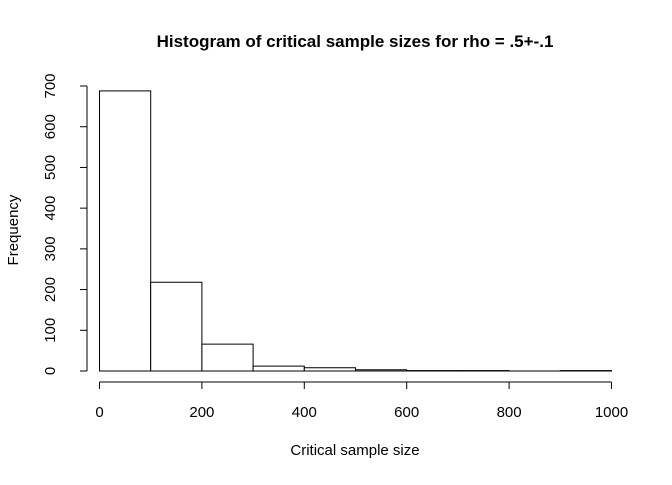  What do you see at coordinates (50, 289) in the screenshot?
I see `y-tick-label-2: 200` at bounding box center [50, 289].